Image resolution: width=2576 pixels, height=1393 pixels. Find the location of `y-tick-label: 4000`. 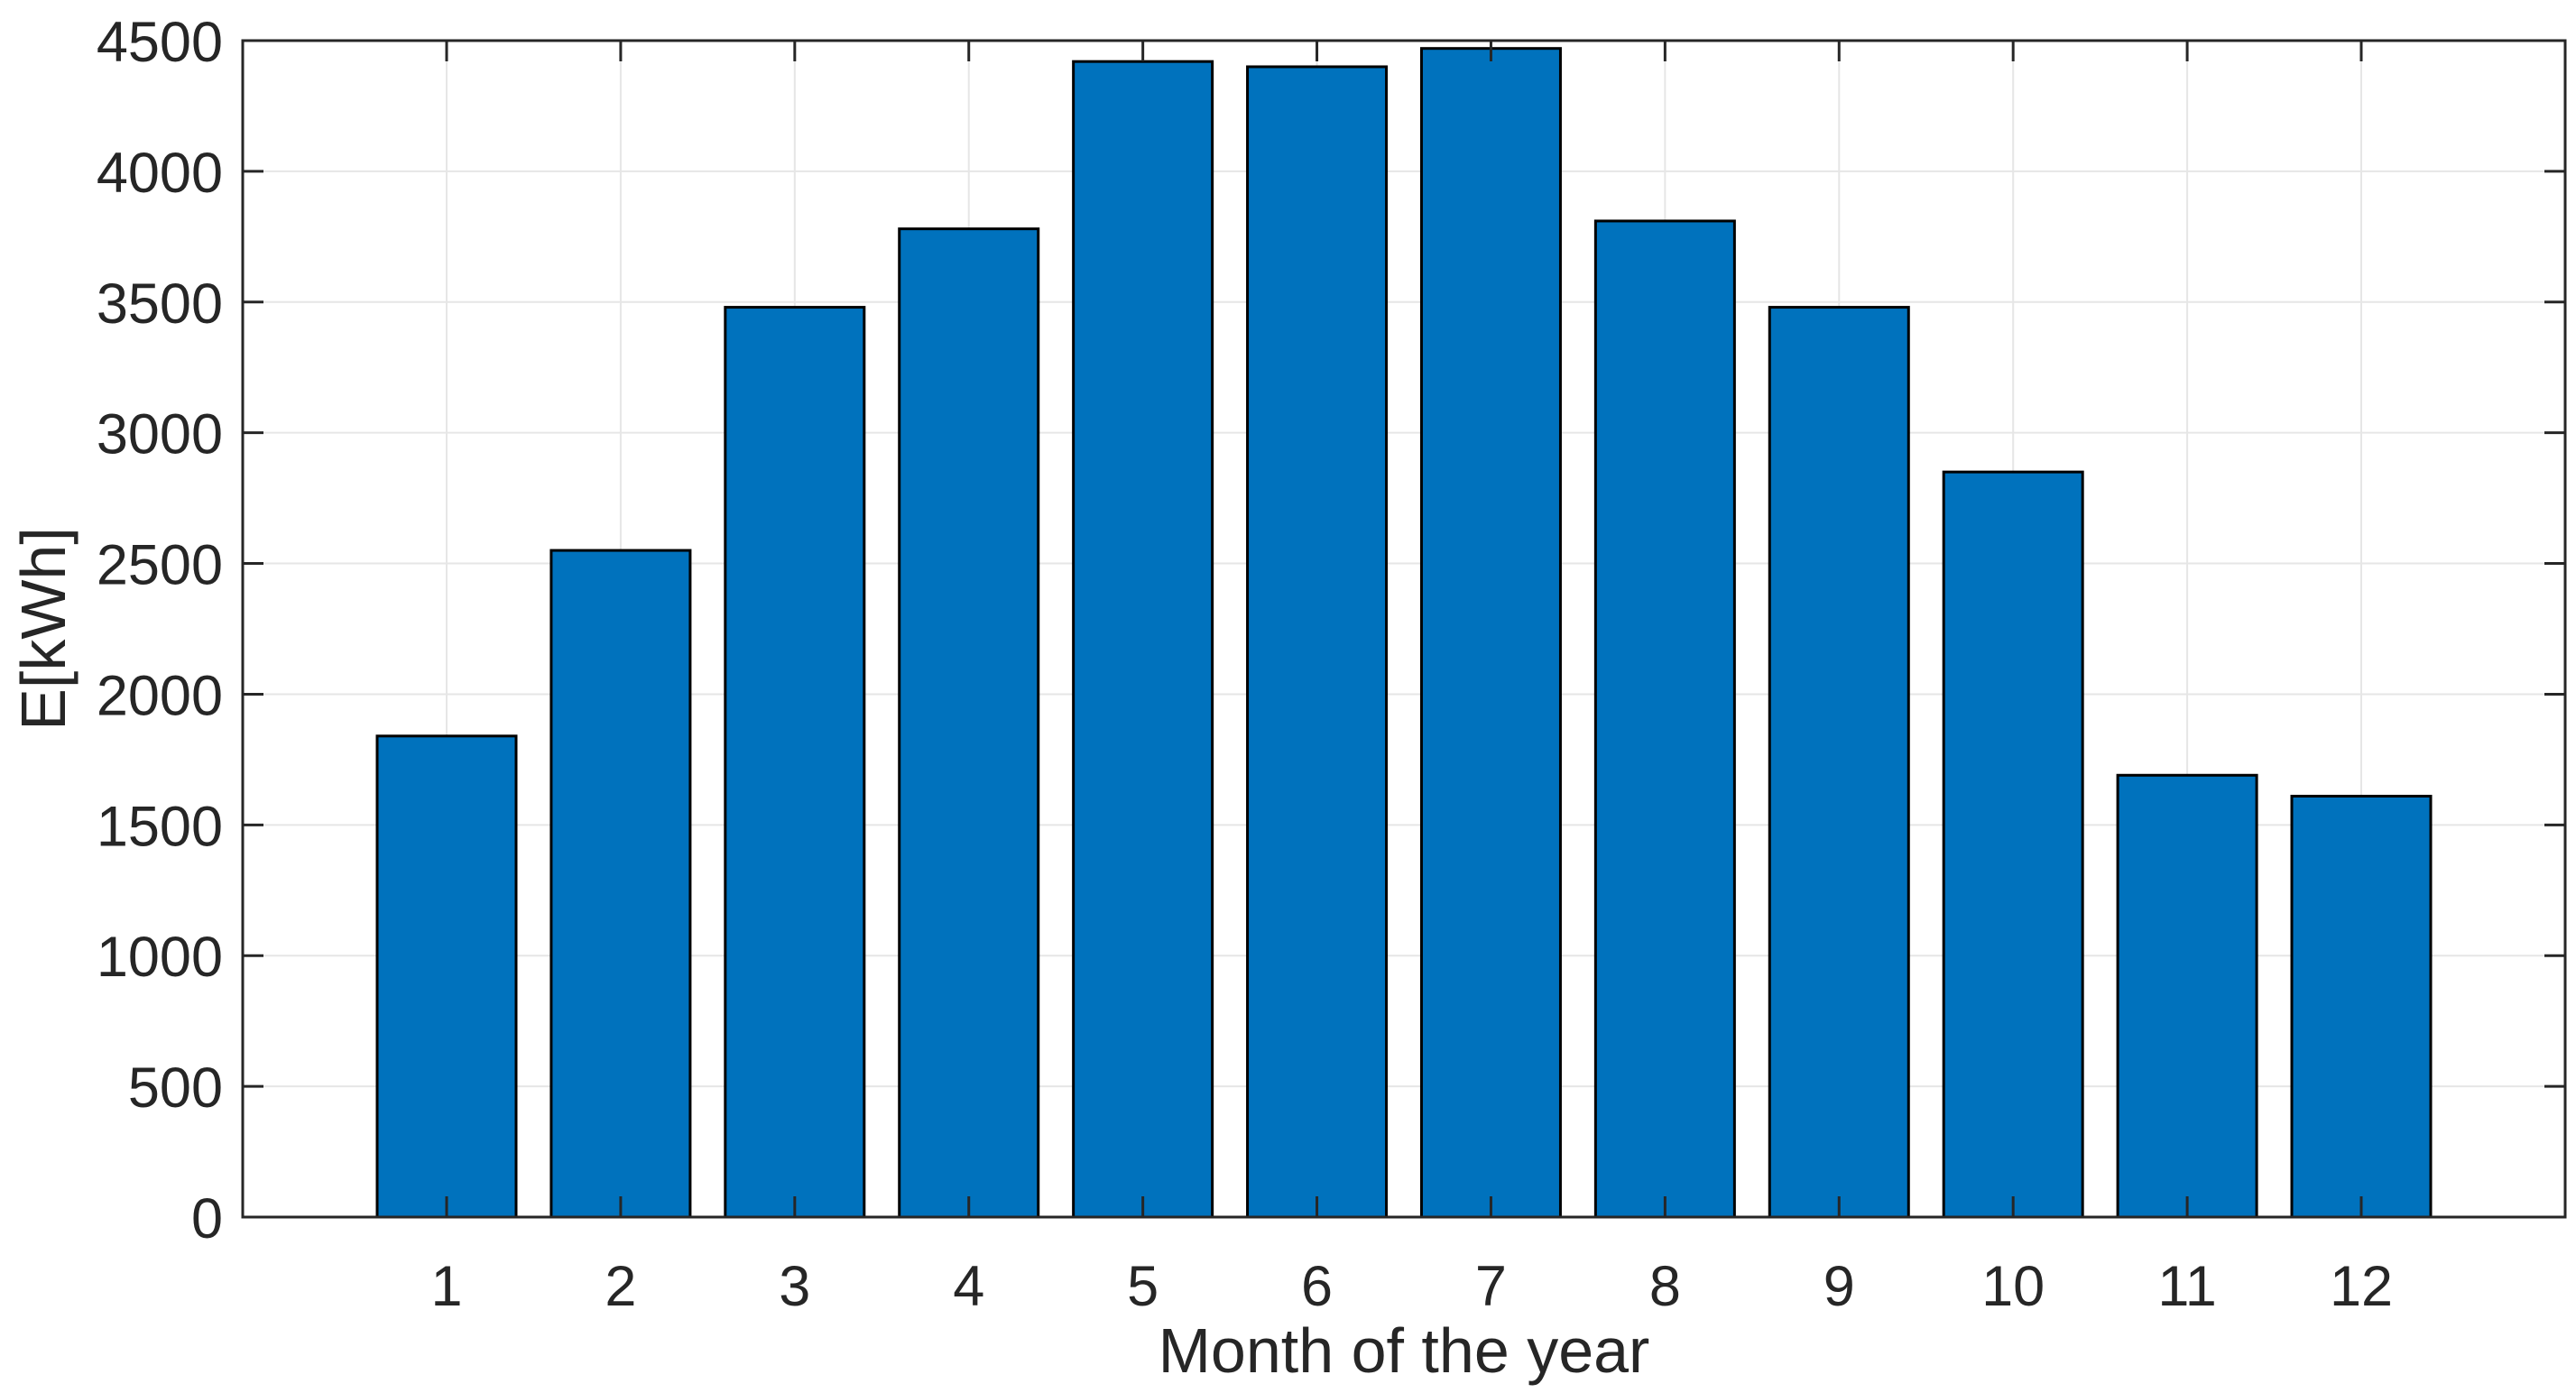

y-tick-label: 4000 is located at coordinates (160, 173).